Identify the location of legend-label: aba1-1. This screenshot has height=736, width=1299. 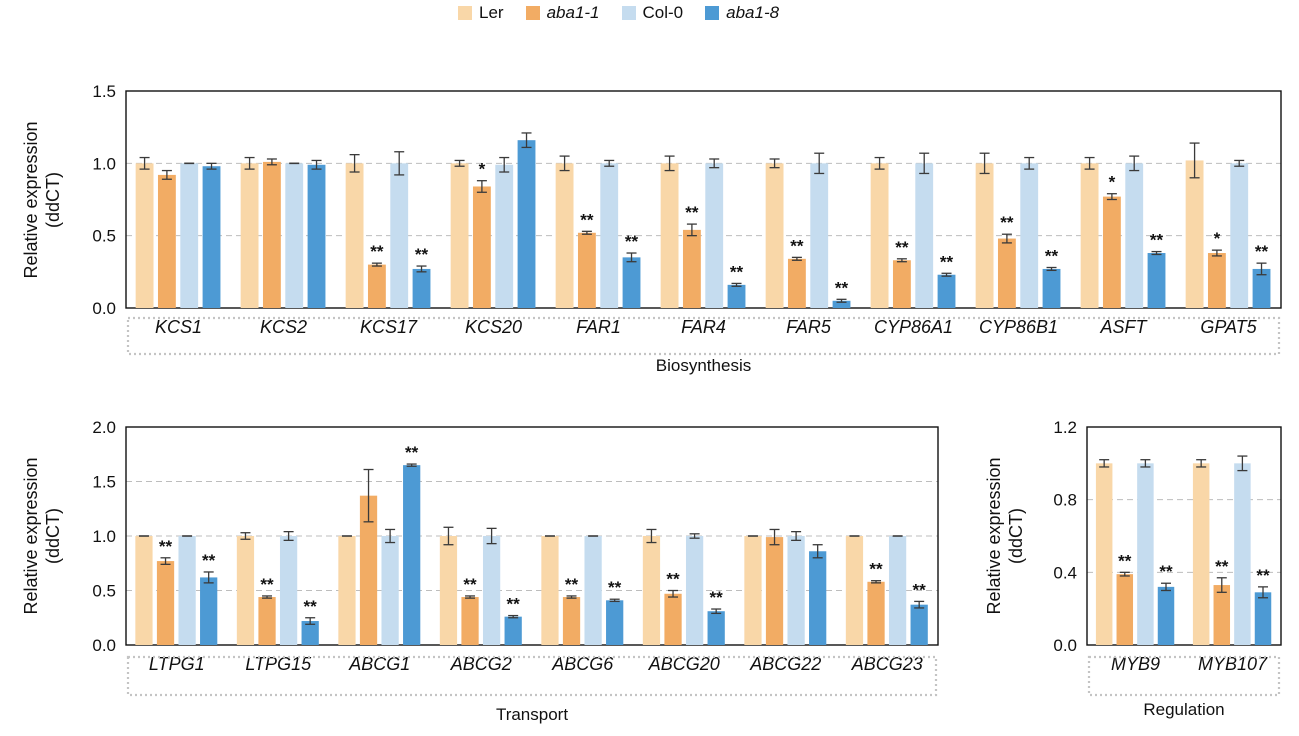
(573, 12).